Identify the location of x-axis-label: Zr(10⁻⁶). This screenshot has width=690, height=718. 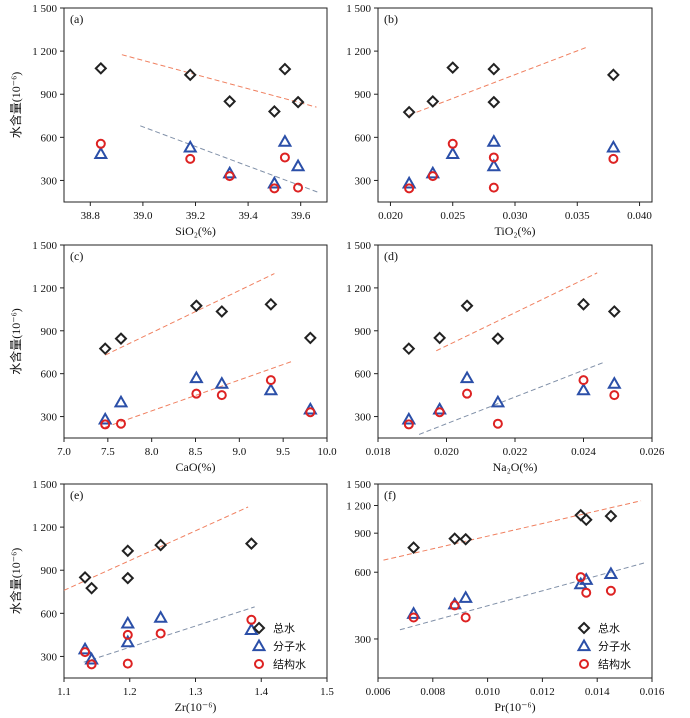
(196, 707).